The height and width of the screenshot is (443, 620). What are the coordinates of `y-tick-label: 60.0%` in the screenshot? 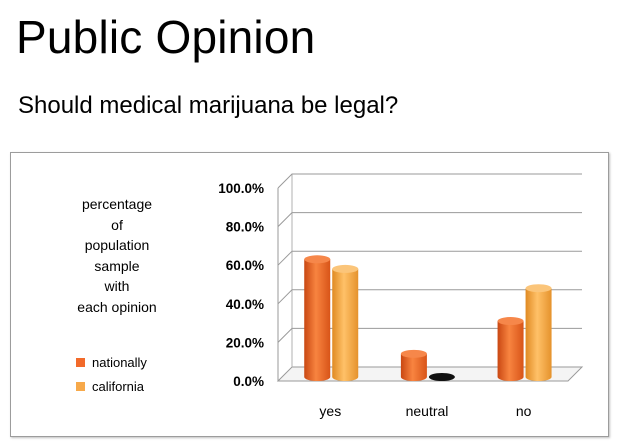 It's located at (245, 265).